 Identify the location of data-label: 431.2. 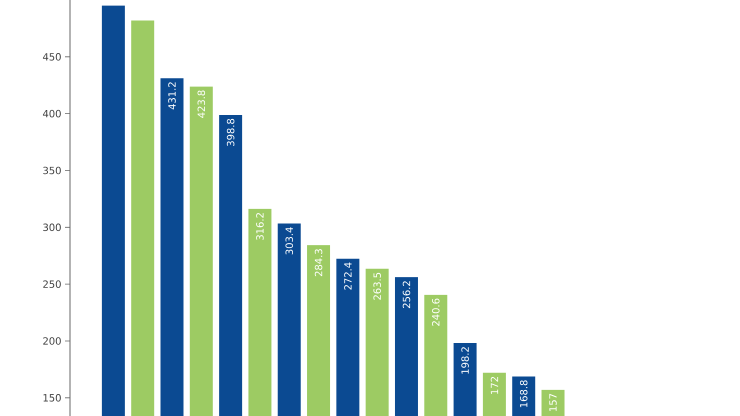
(172, 96).